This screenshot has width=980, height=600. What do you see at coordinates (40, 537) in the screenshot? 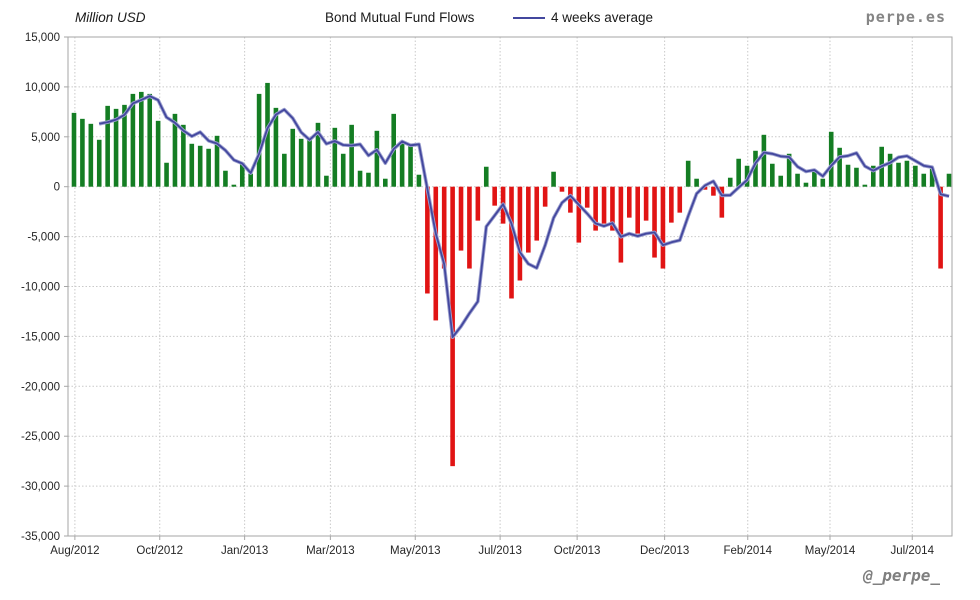
I see `y-tick-label: -35,000` at bounding box center [40, 537].